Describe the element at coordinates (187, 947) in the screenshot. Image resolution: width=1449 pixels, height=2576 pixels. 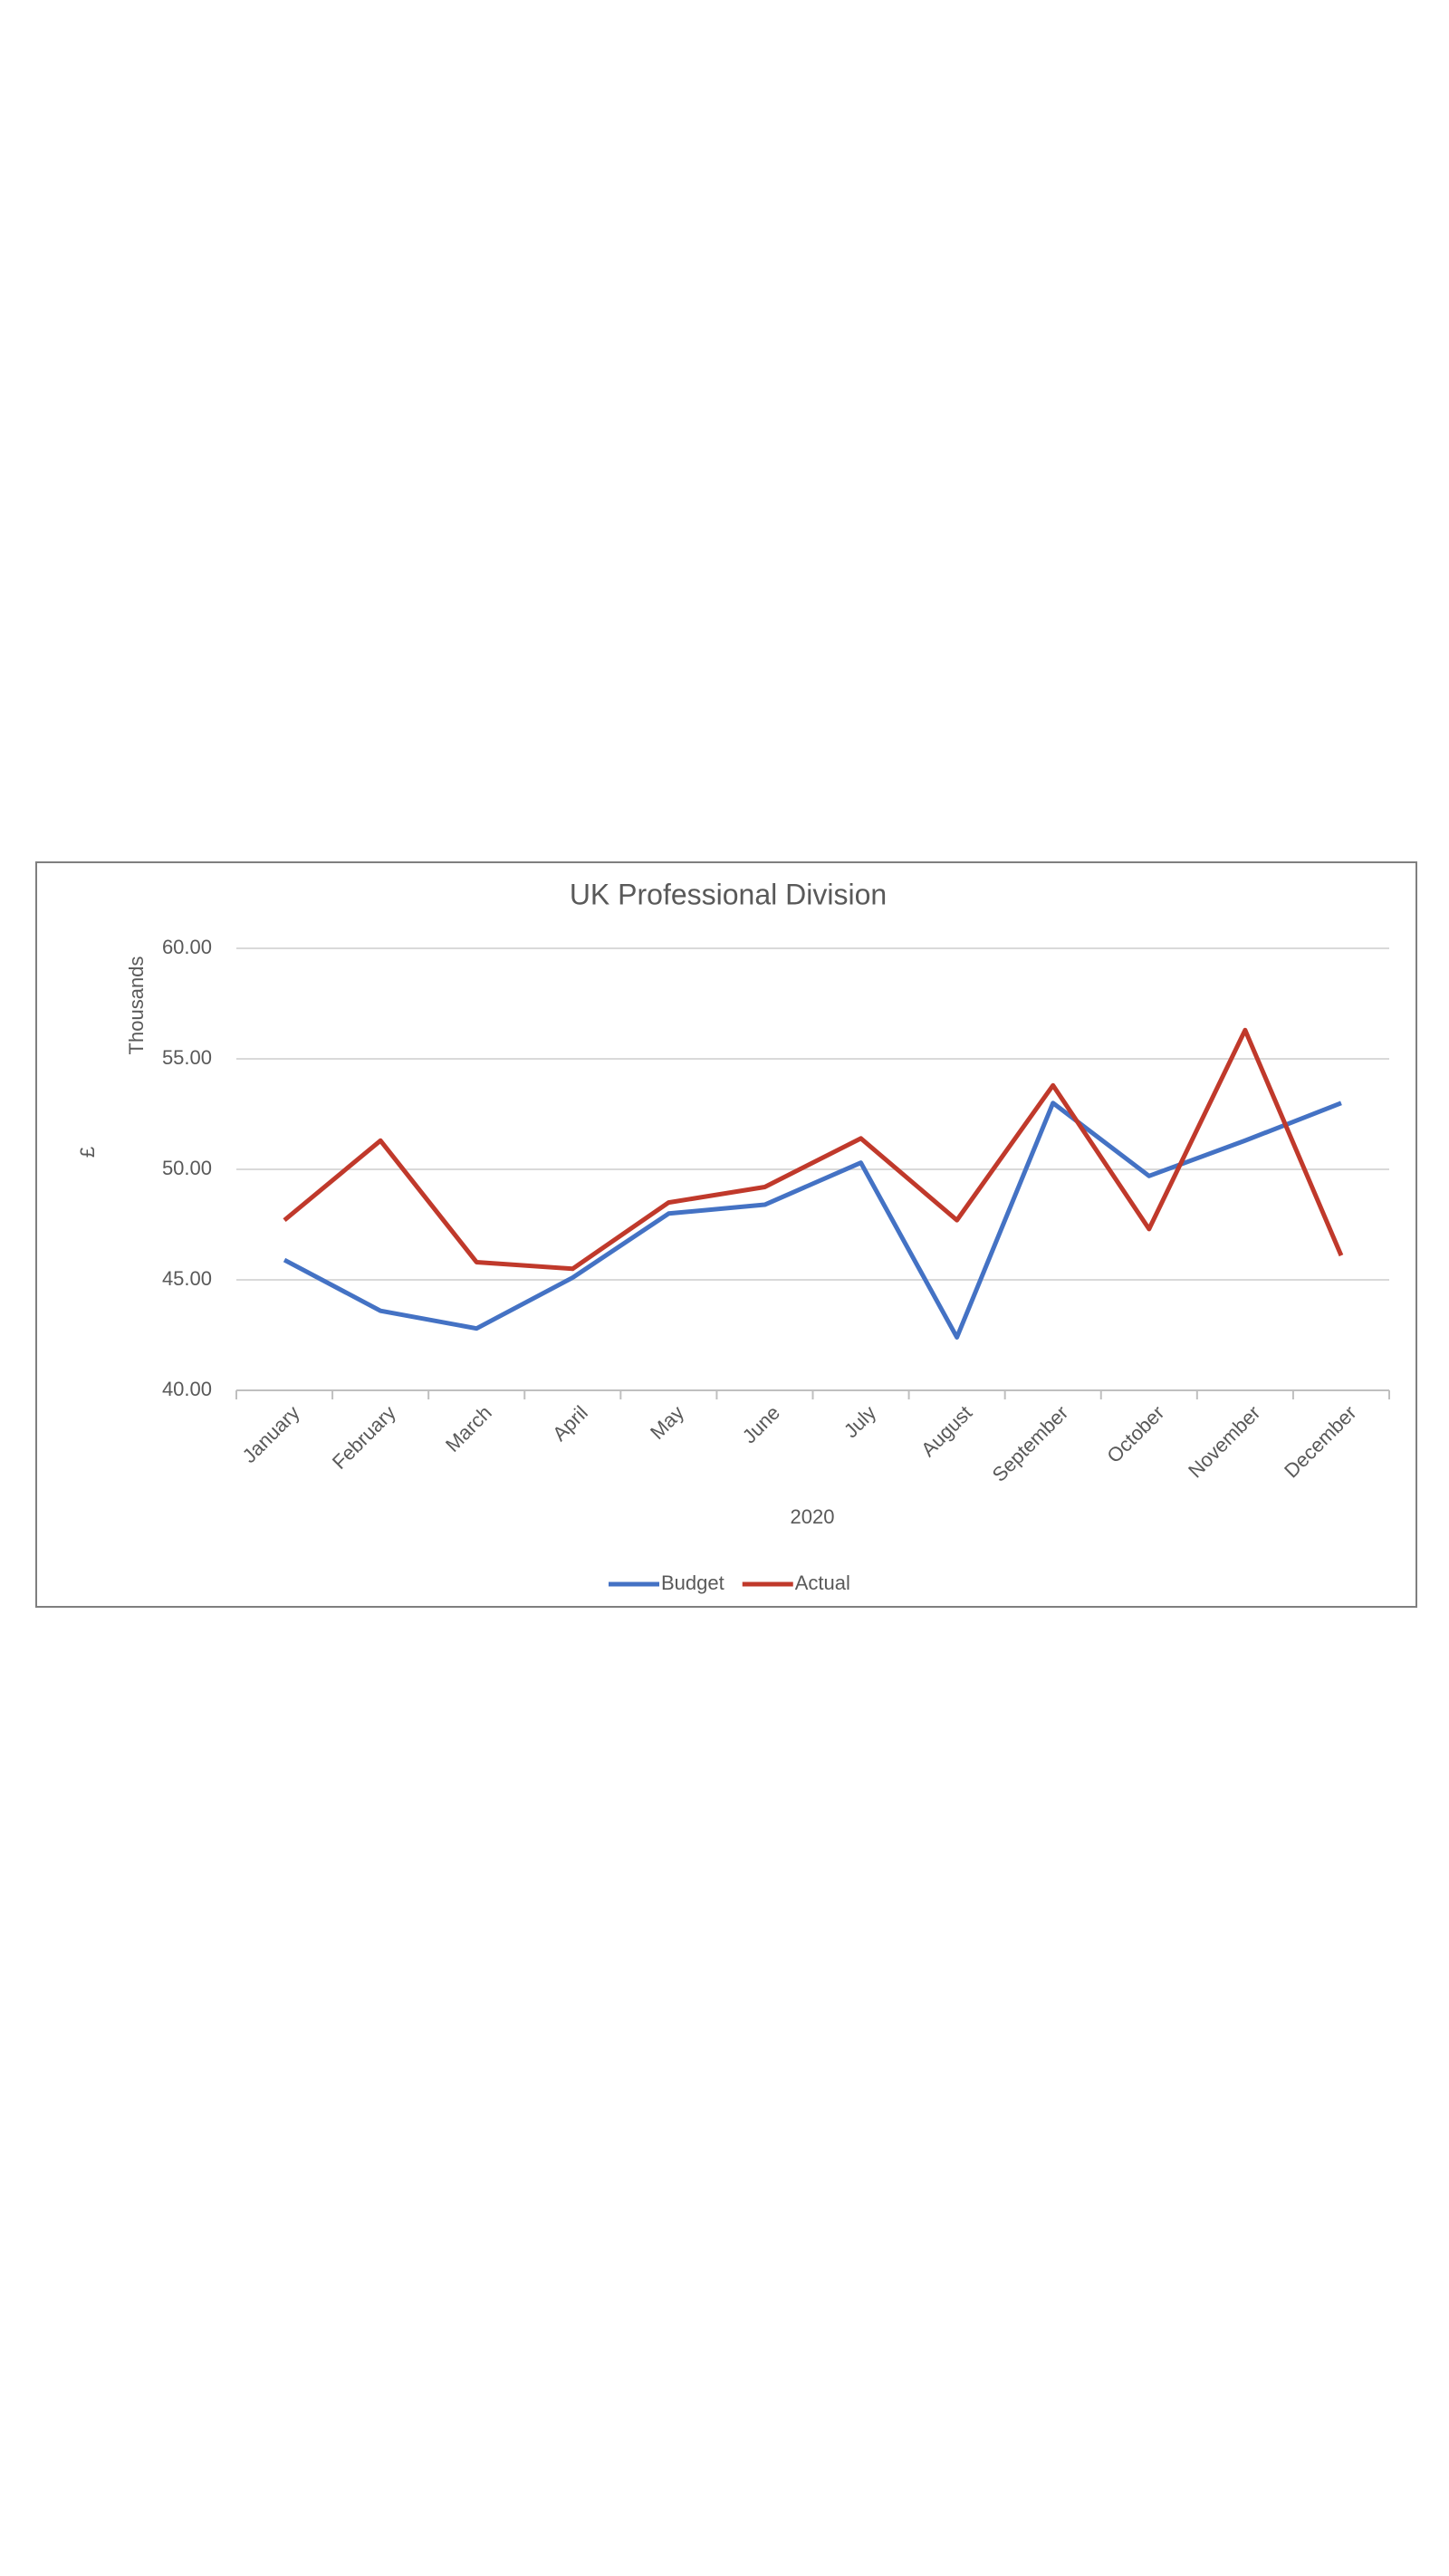
I see `y-tick-label: 60.00` at that location.